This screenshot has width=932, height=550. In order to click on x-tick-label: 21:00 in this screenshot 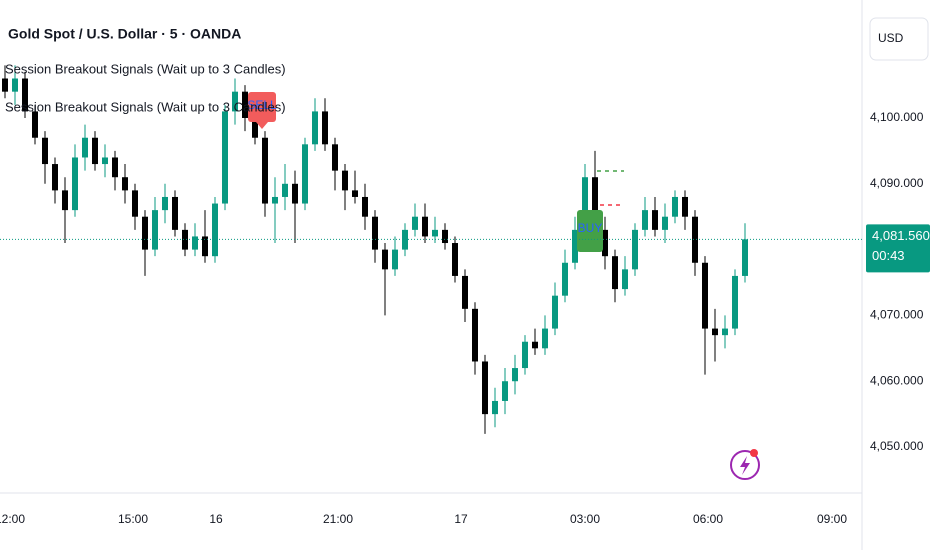, I will do `click(338, 519)`.